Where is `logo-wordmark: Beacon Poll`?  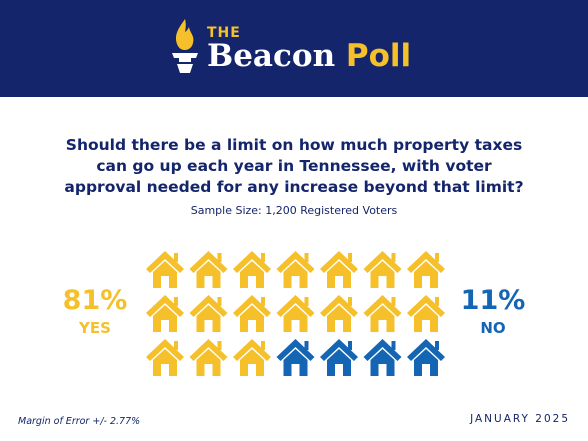 logo-wordmark: Beacon Poll is located at coordinates (309, 56).